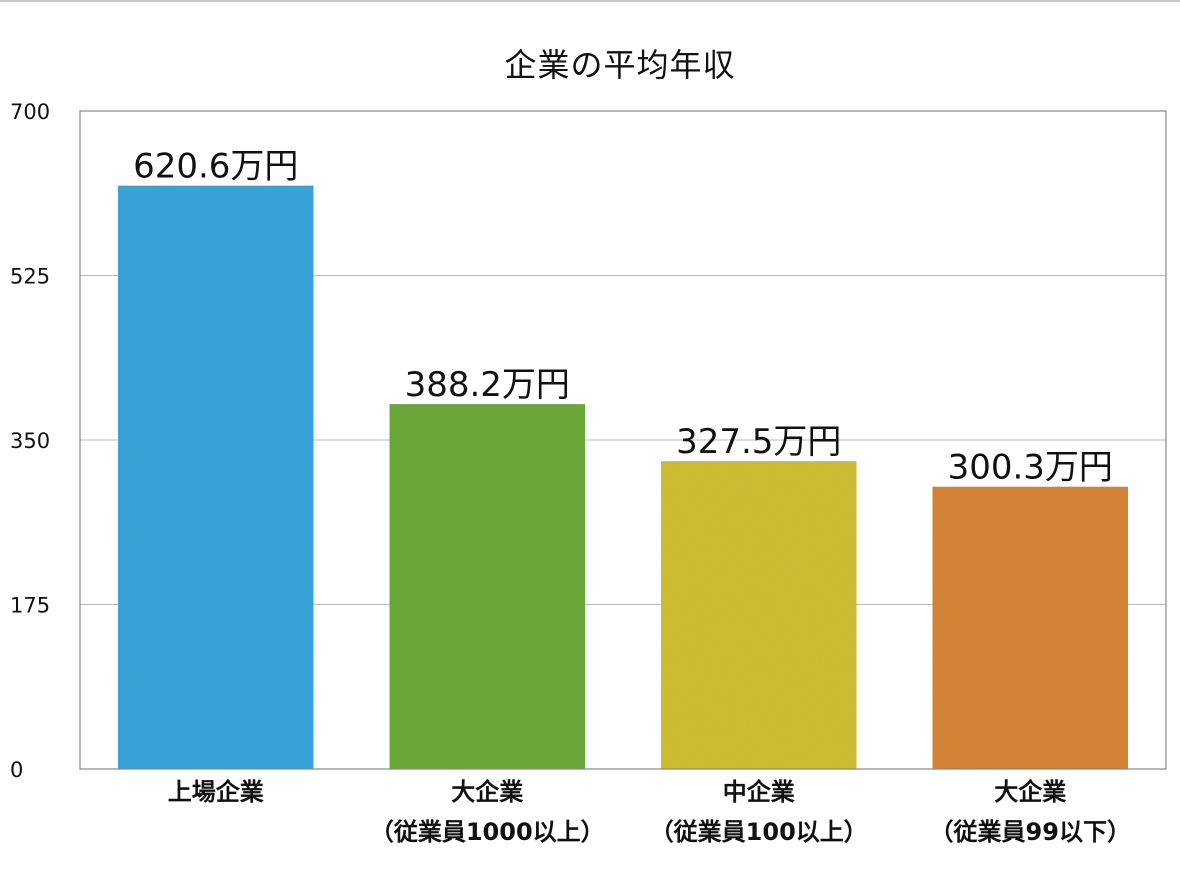 The width and height of the screenshot is (1180, 878). What do you see at coordinates (30, 277) in the screenshot?
I see `y-tick-label: 525` at bounding box center [30, 277].